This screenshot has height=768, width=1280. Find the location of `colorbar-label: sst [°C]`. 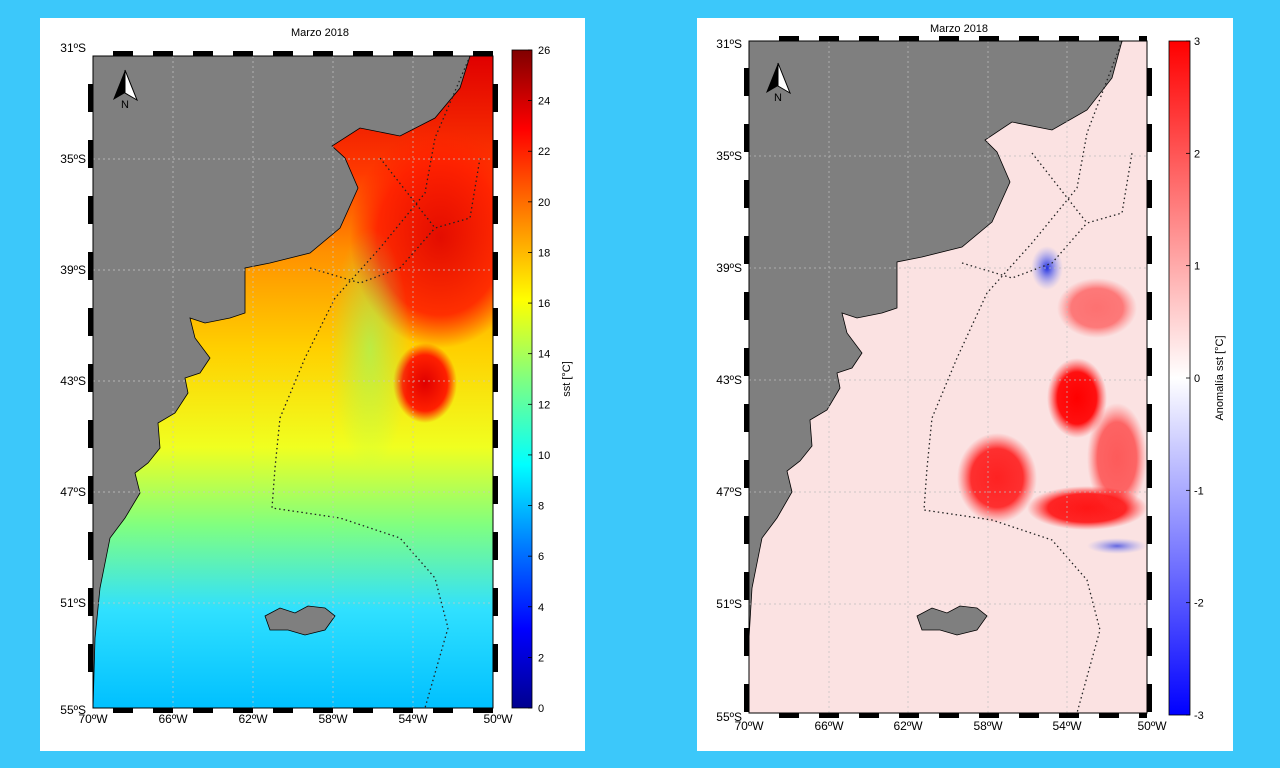

colorbar-label: sst [°C] is located at coordinates (567, 379).